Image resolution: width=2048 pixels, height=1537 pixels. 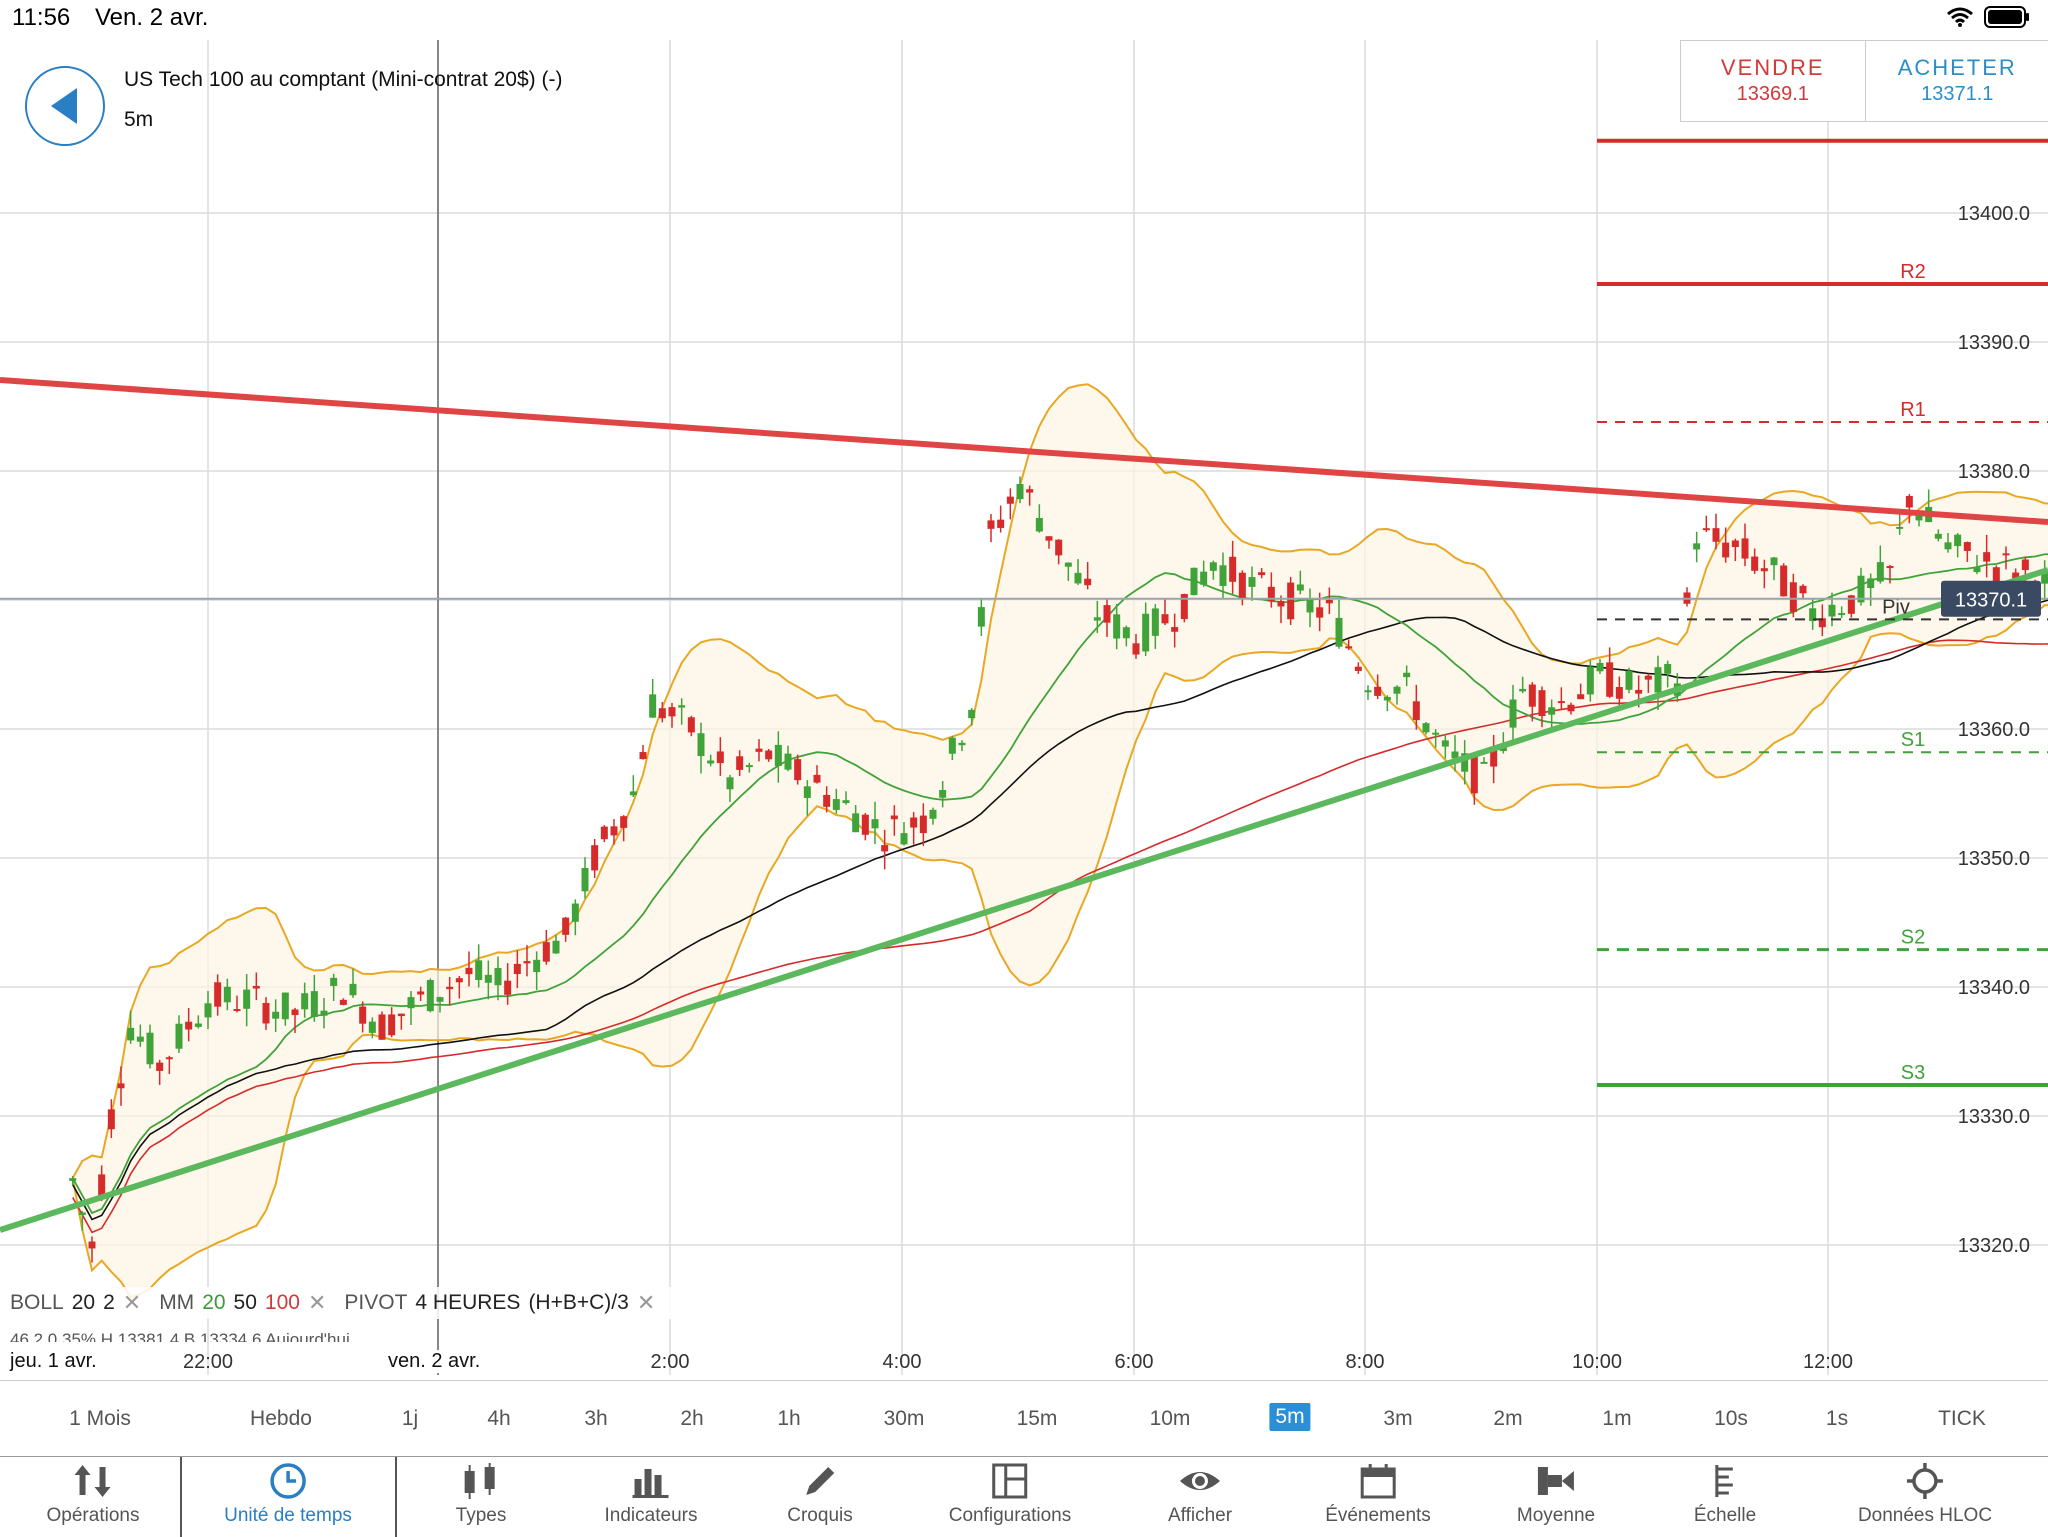 I want to click on toolbar-calendar: Événements, so click(x=1378, y=1497).